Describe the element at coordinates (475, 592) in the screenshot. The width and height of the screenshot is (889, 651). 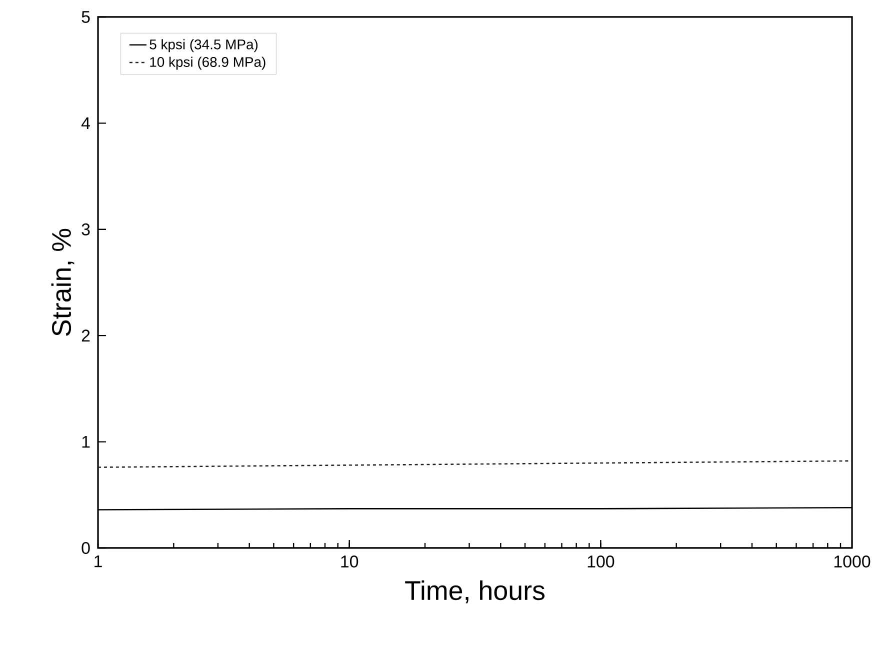
I see `x-axis-title: Time, hours` at that location.